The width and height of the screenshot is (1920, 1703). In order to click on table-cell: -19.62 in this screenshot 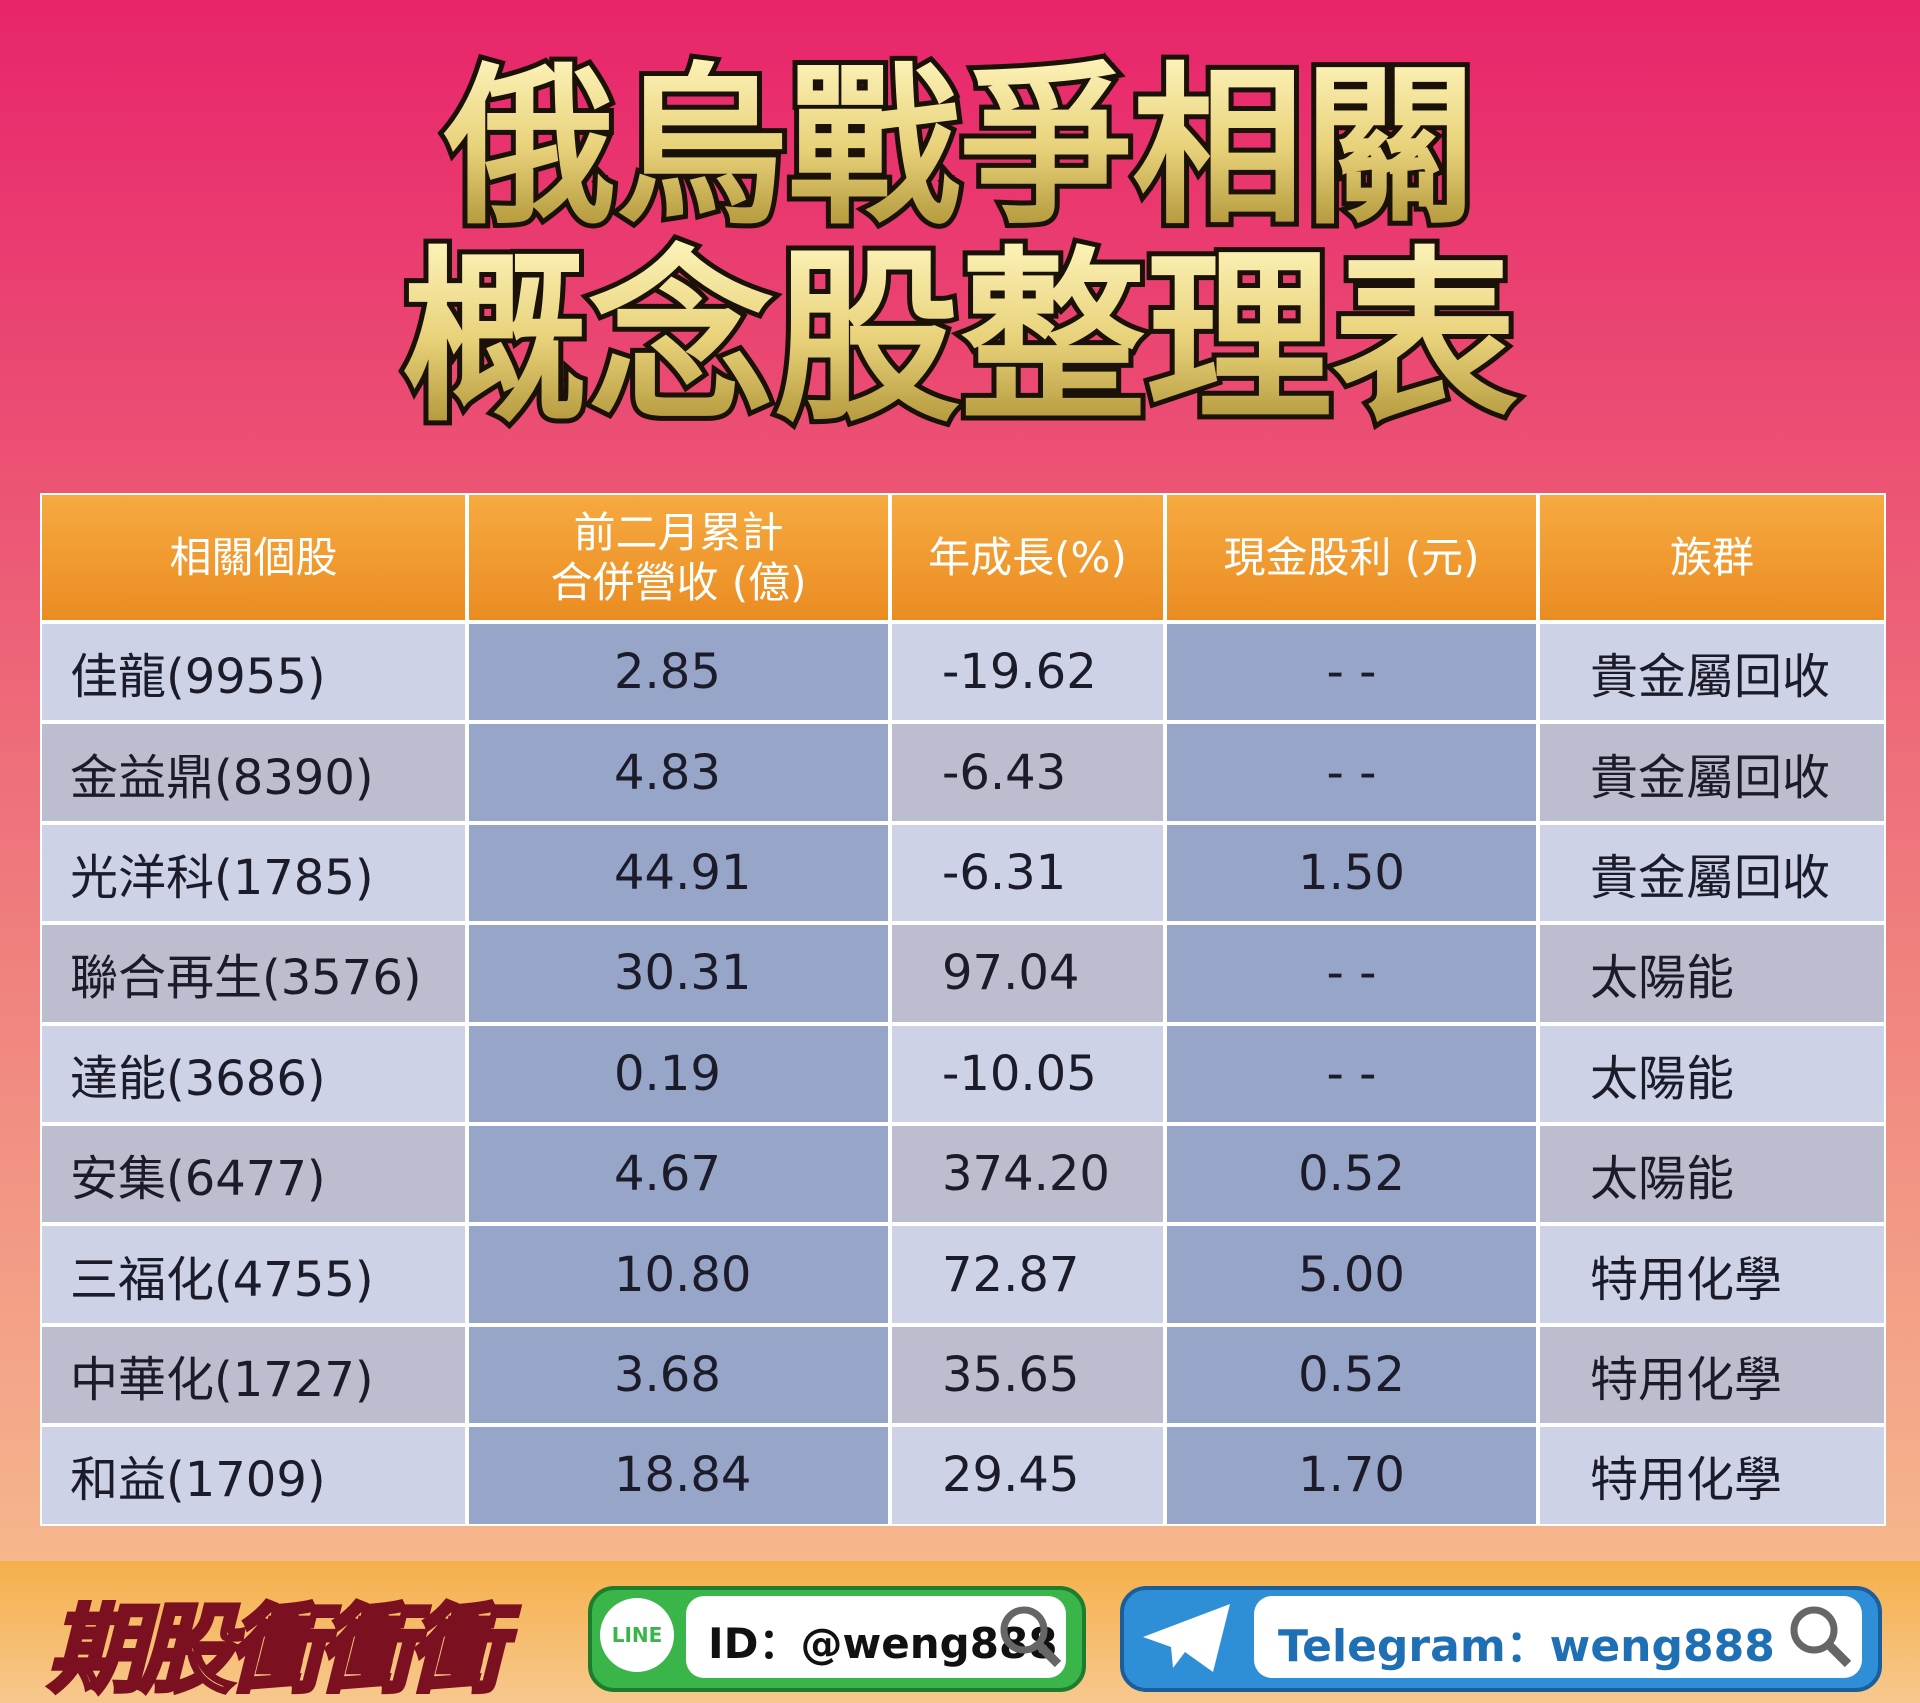, I will do `click(1027, 672)`.